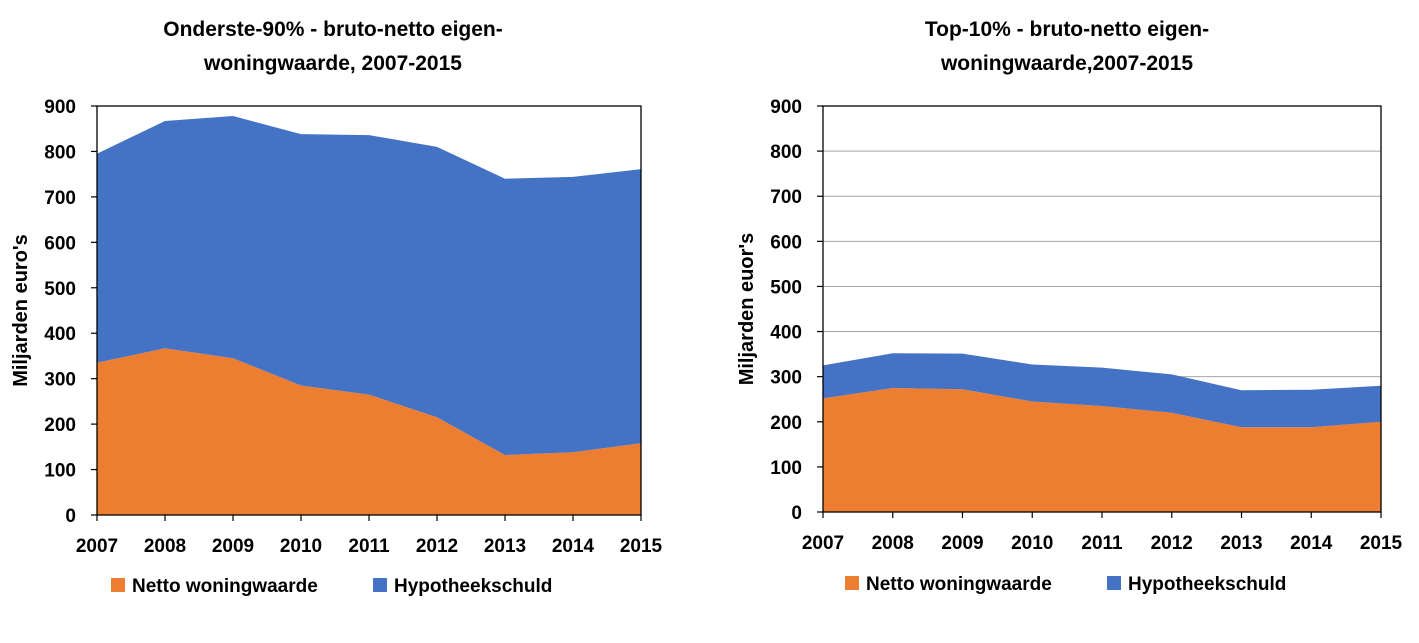 Image resolution: width=1419 pixels, height=643 pixels. Describe the element at coordinates (332, 63) in the screenshot. I see `chart-title-line: woningwaarde, 2007-2015` at that location.